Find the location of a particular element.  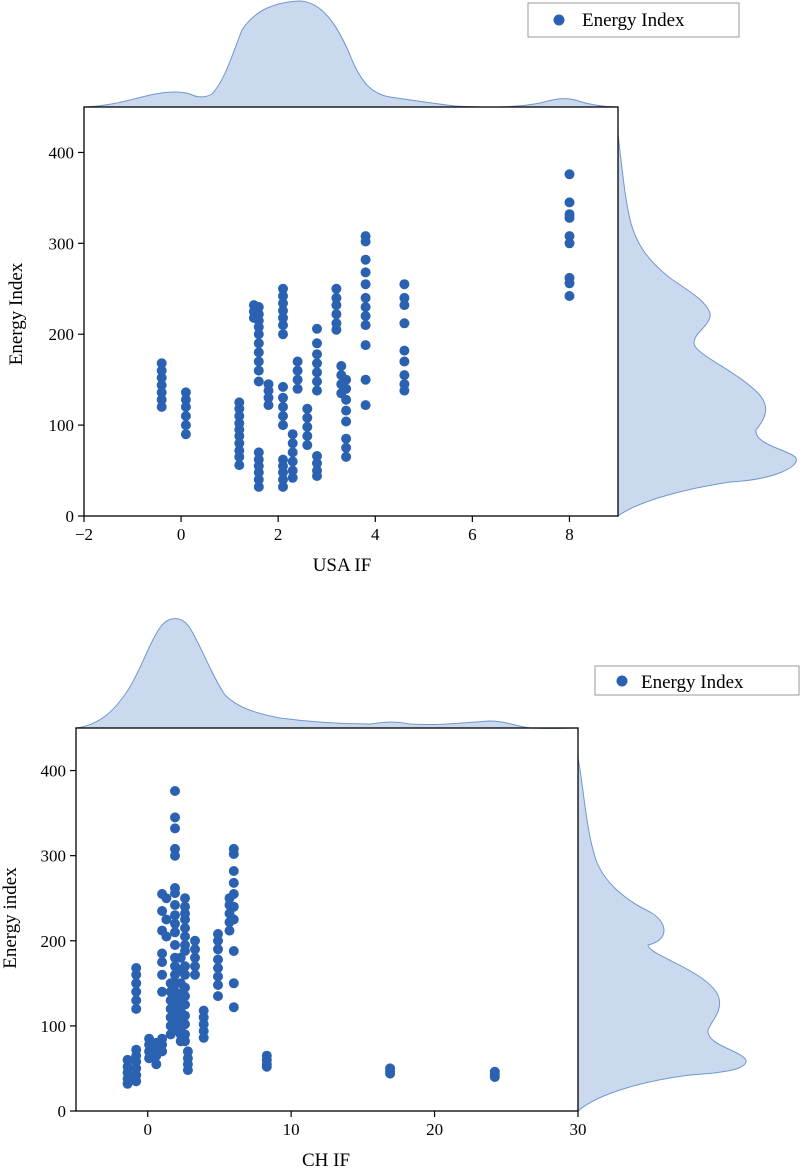

x-tick-label: 0 is located at coordinates (147, 1129).